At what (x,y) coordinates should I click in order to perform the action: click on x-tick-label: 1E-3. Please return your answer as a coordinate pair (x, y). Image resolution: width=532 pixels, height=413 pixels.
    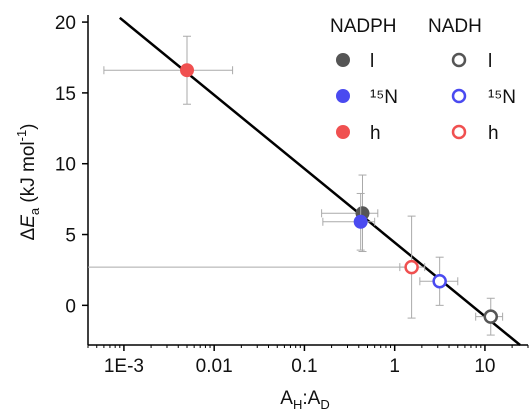
    Looking at the image, I should click on (124, 366).